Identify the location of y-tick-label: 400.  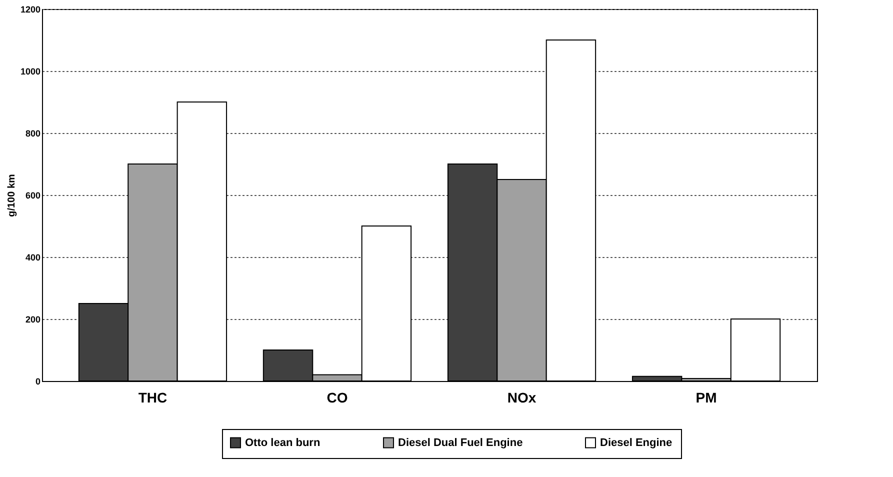
(32, 257).